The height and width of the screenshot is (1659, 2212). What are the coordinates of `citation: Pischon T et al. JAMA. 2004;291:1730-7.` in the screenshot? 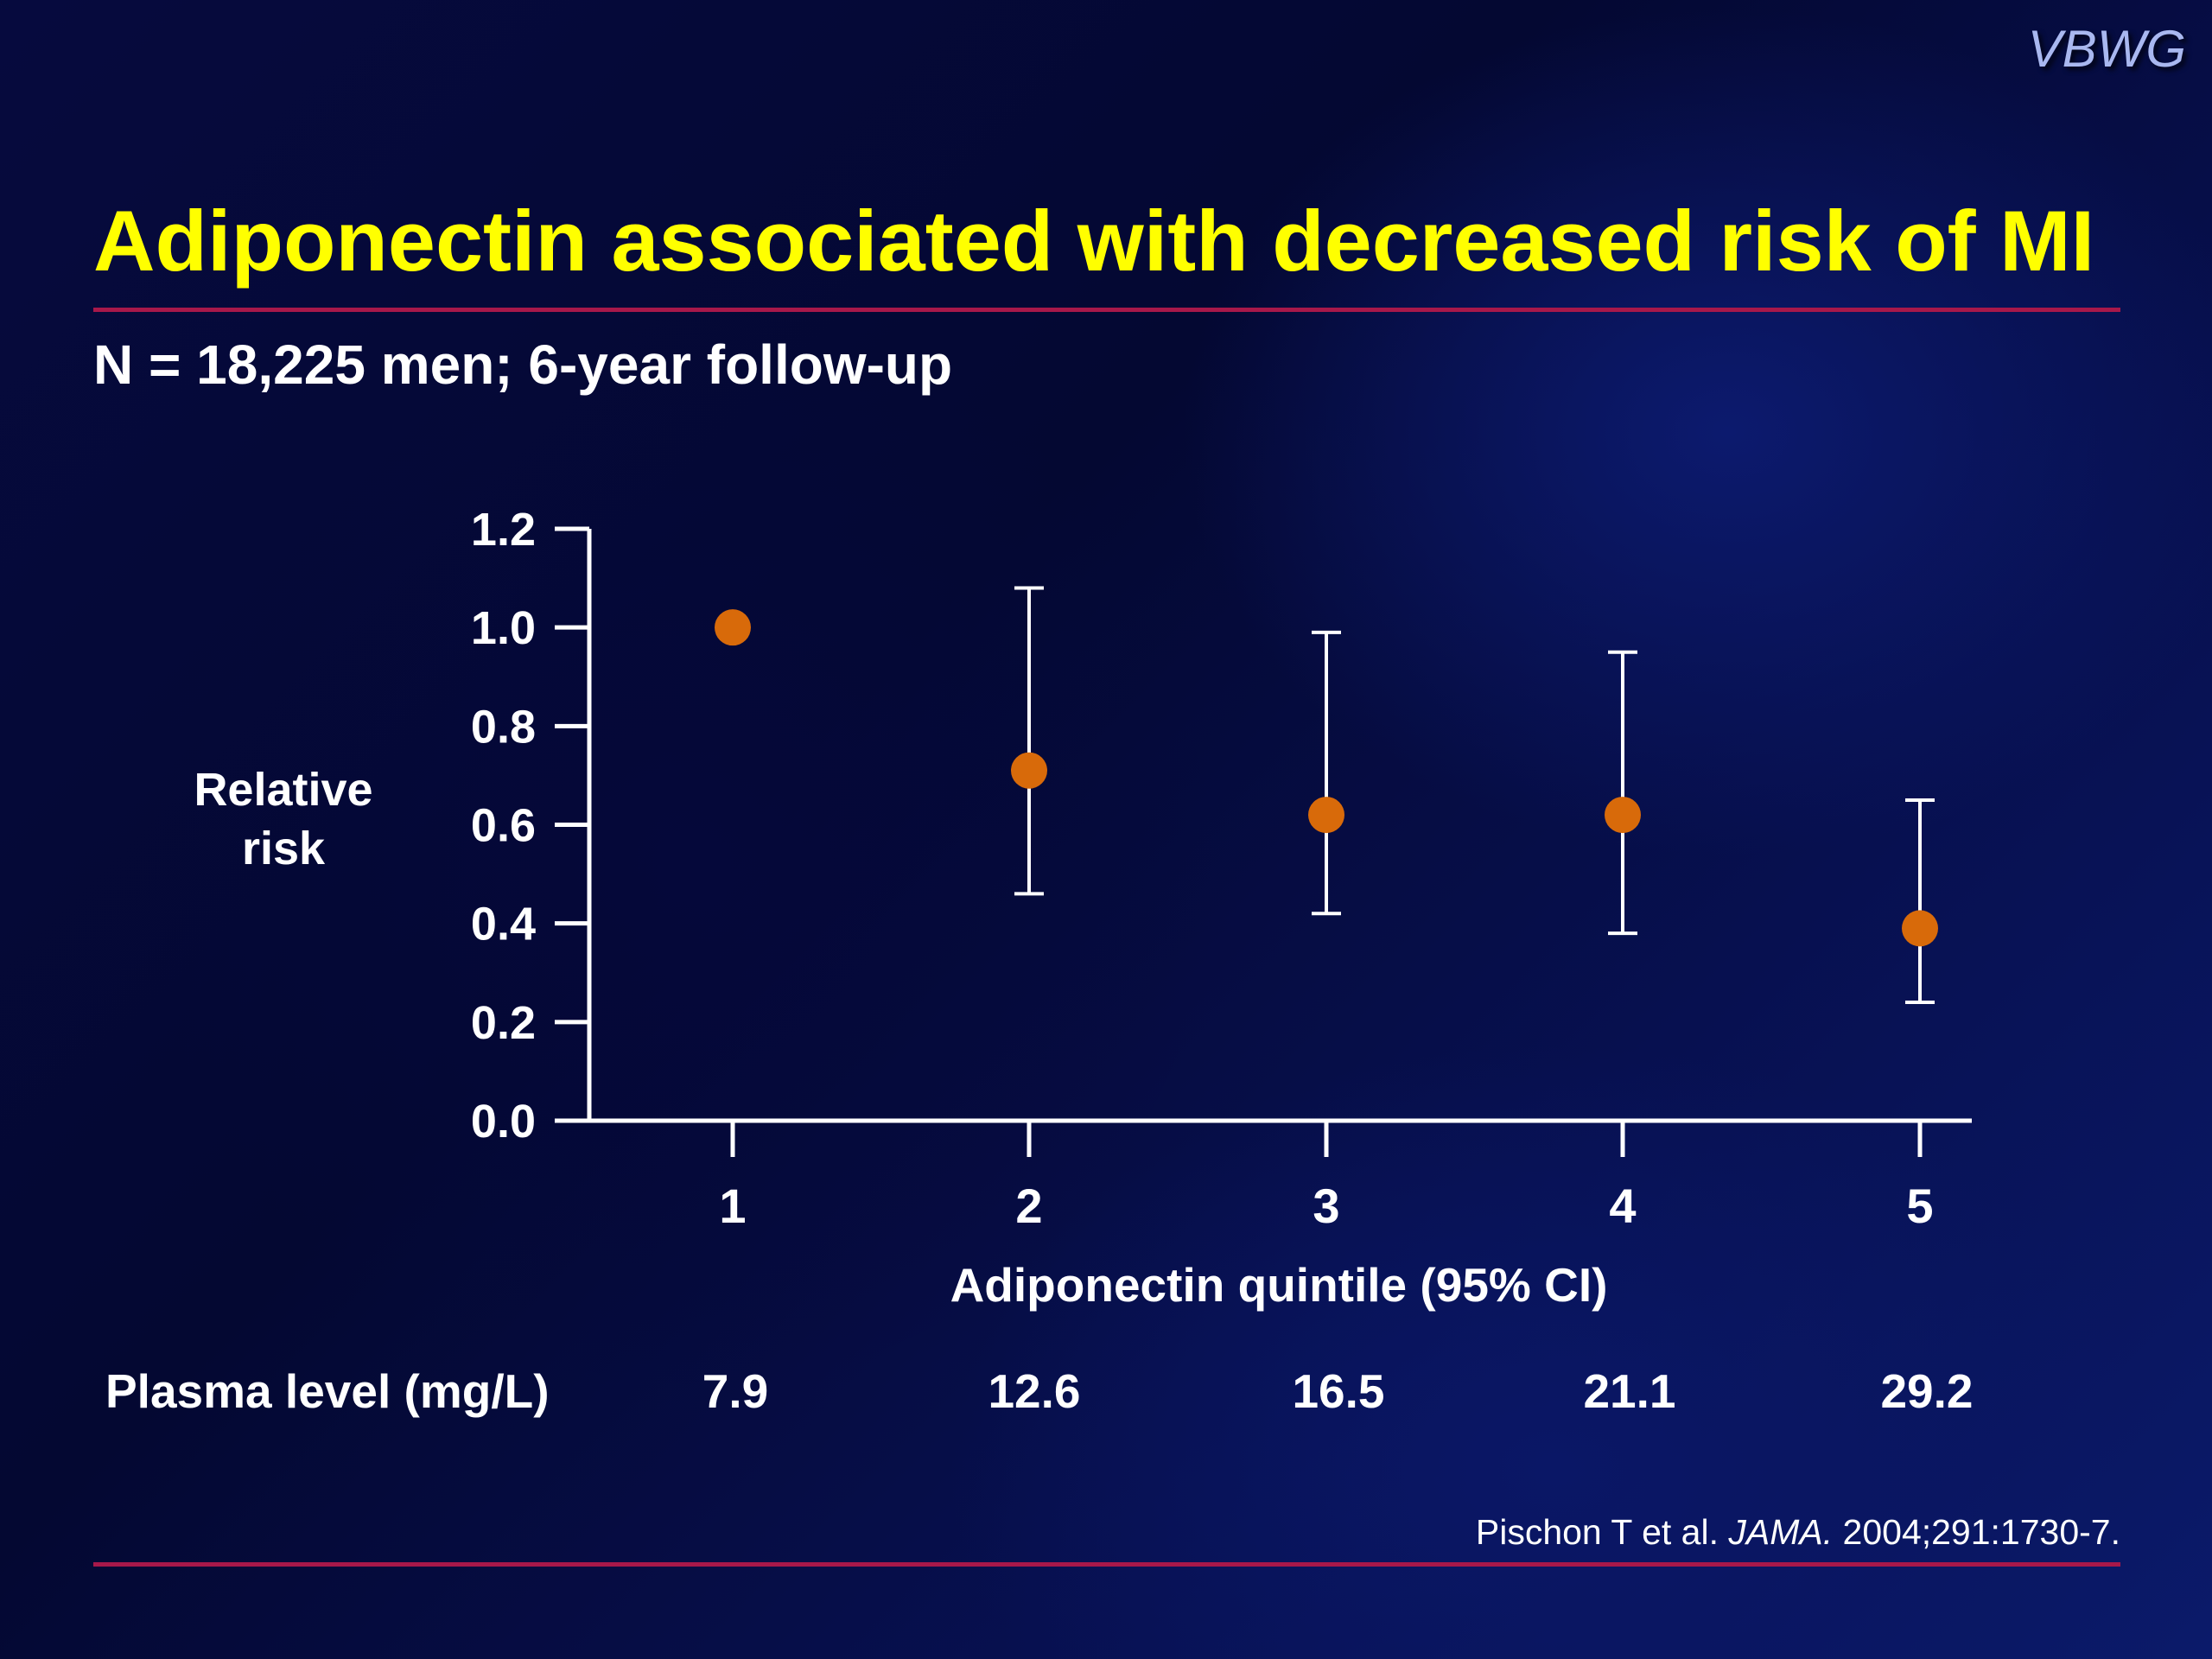 It's located at (1798, 1532).